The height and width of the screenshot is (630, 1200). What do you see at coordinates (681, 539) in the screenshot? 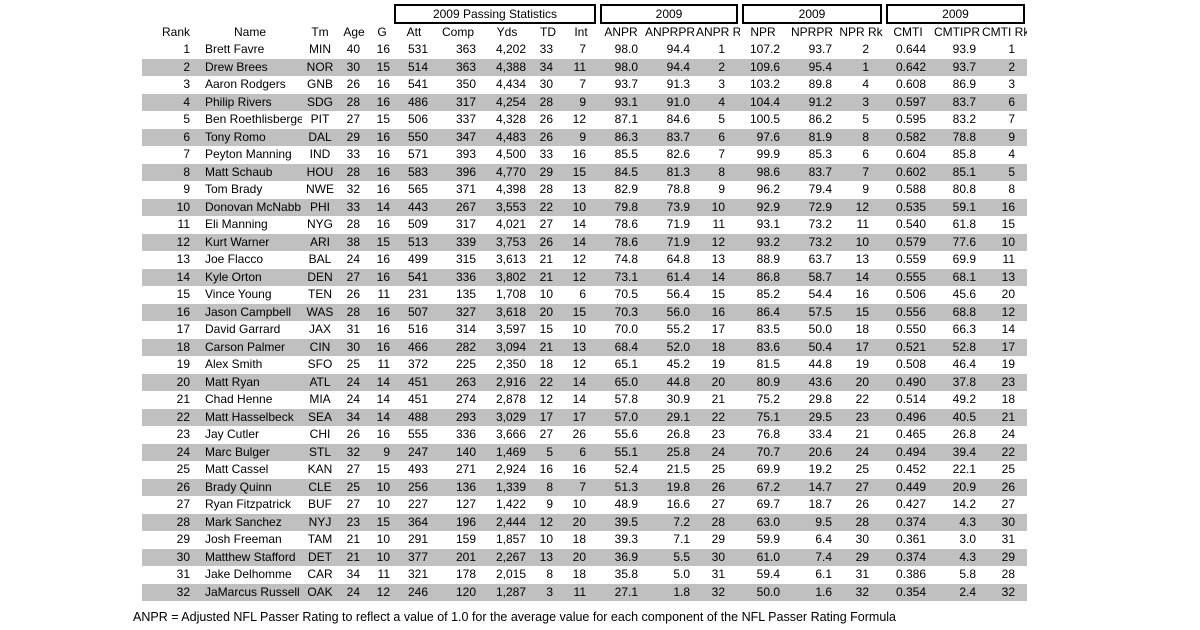
I see `table-cell: 7.1` at bounding box center [681, 539].